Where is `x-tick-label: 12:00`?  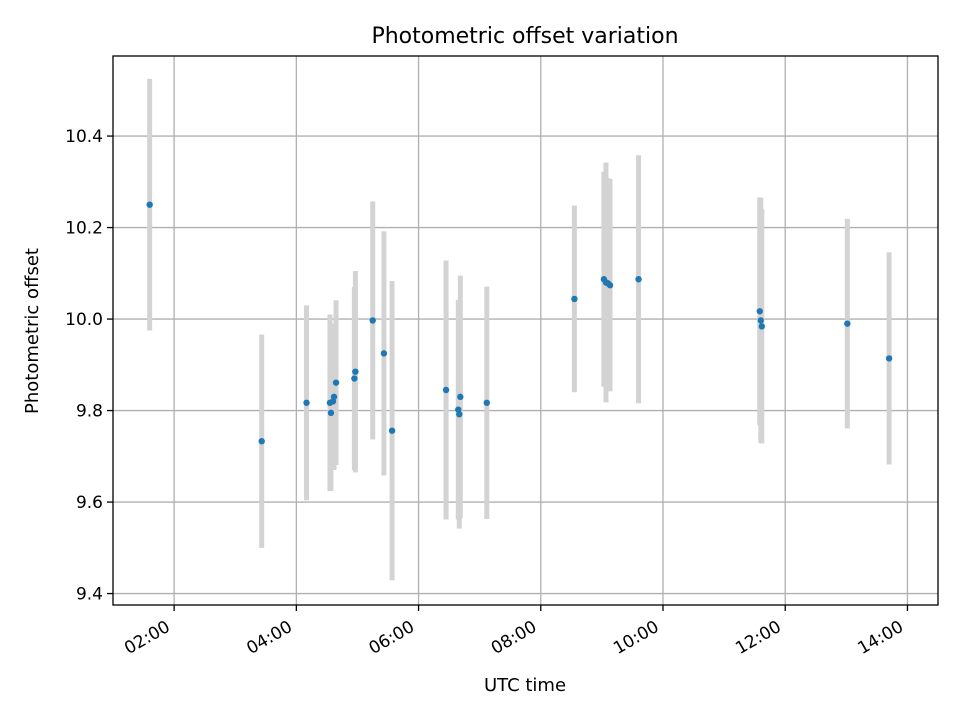 x-tick-label: 12:00 is located at coordinates (758, 638).